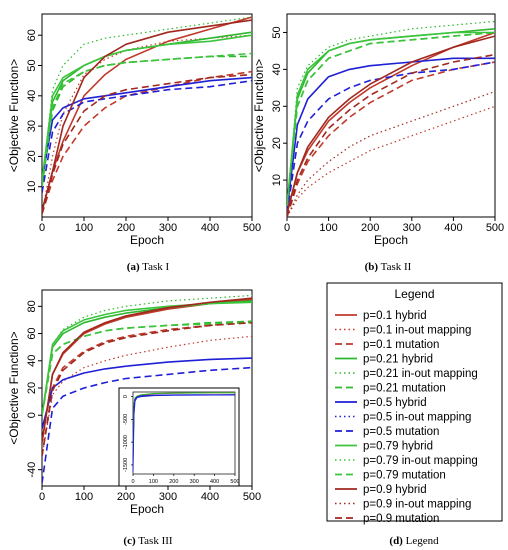  What do you see at coordinates (404, 476) in the screenshot?
I see `legend-label: p=0.79 mutation` at bounding box center [404, 476].